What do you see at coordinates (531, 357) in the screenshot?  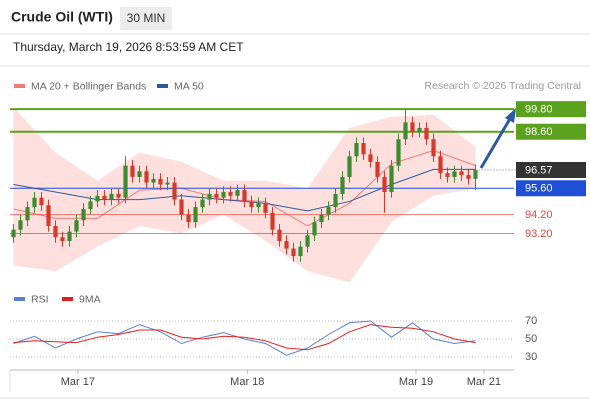 I see `y-tick-label: 30` at bounding box center [531, 357].